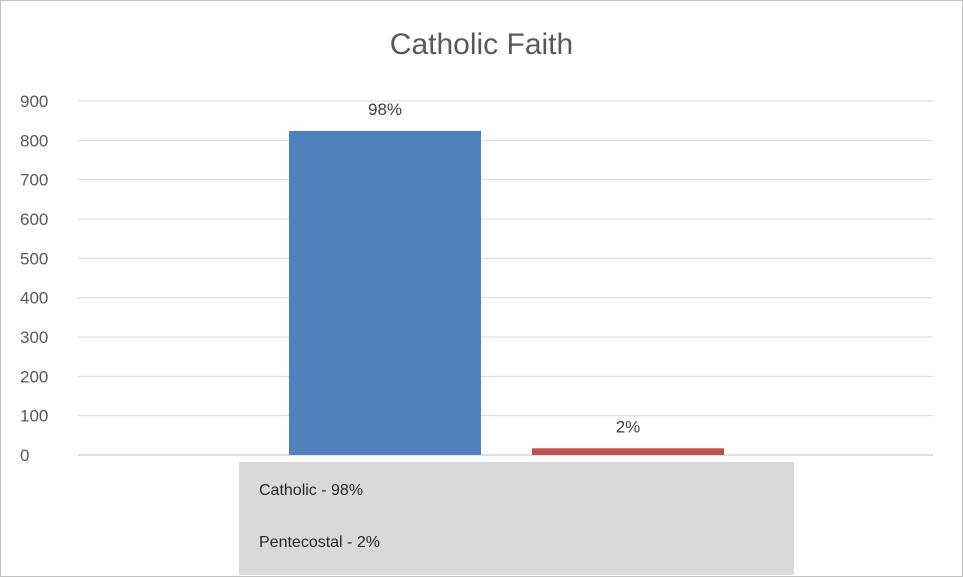 The height and width of the screenshot is (577, 963). What do you see at coordinates (34, 180) in the screenshot?
I see `y-tick-label: 700` at bounding box center [34, 180].